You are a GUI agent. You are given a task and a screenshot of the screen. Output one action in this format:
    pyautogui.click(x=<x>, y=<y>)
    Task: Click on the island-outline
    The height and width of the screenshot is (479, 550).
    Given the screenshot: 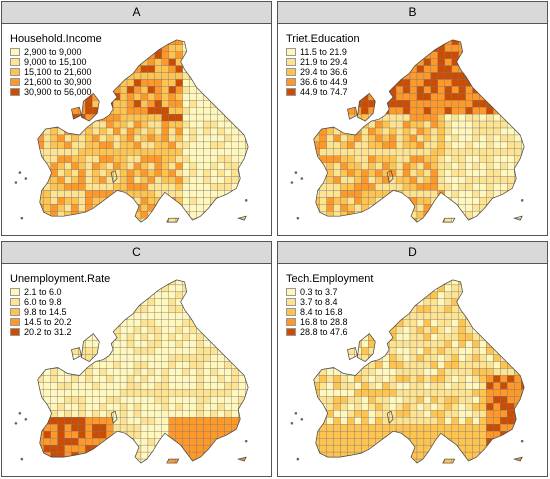 What is the action you would take?
    pyautogui.click(x=76, y=113)
    